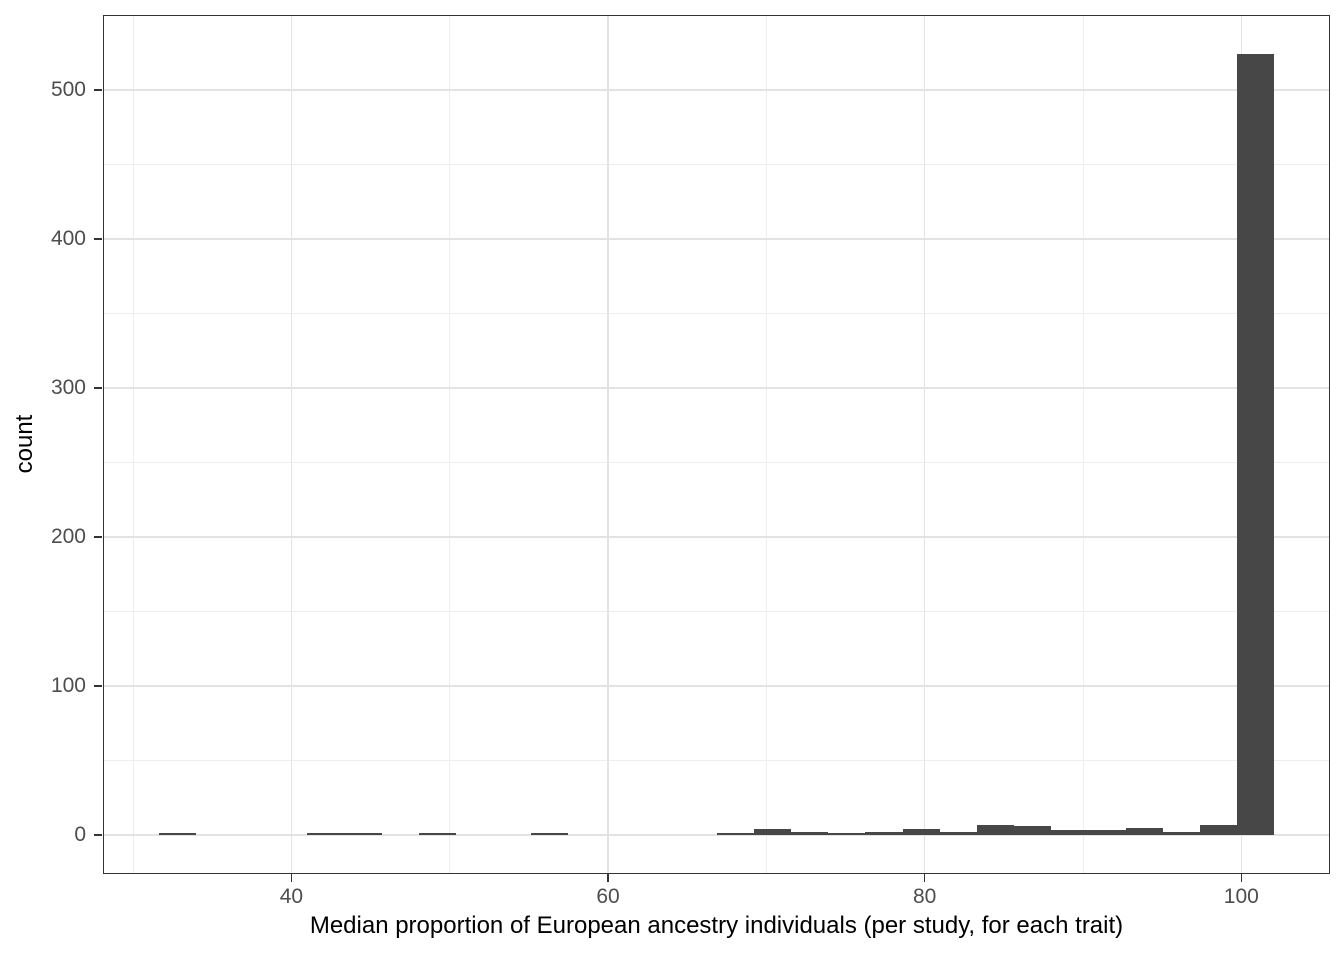 The width and height of the screenshot is (1344, 960). I want to click on y-tick-label: 200, so click(68, 536).